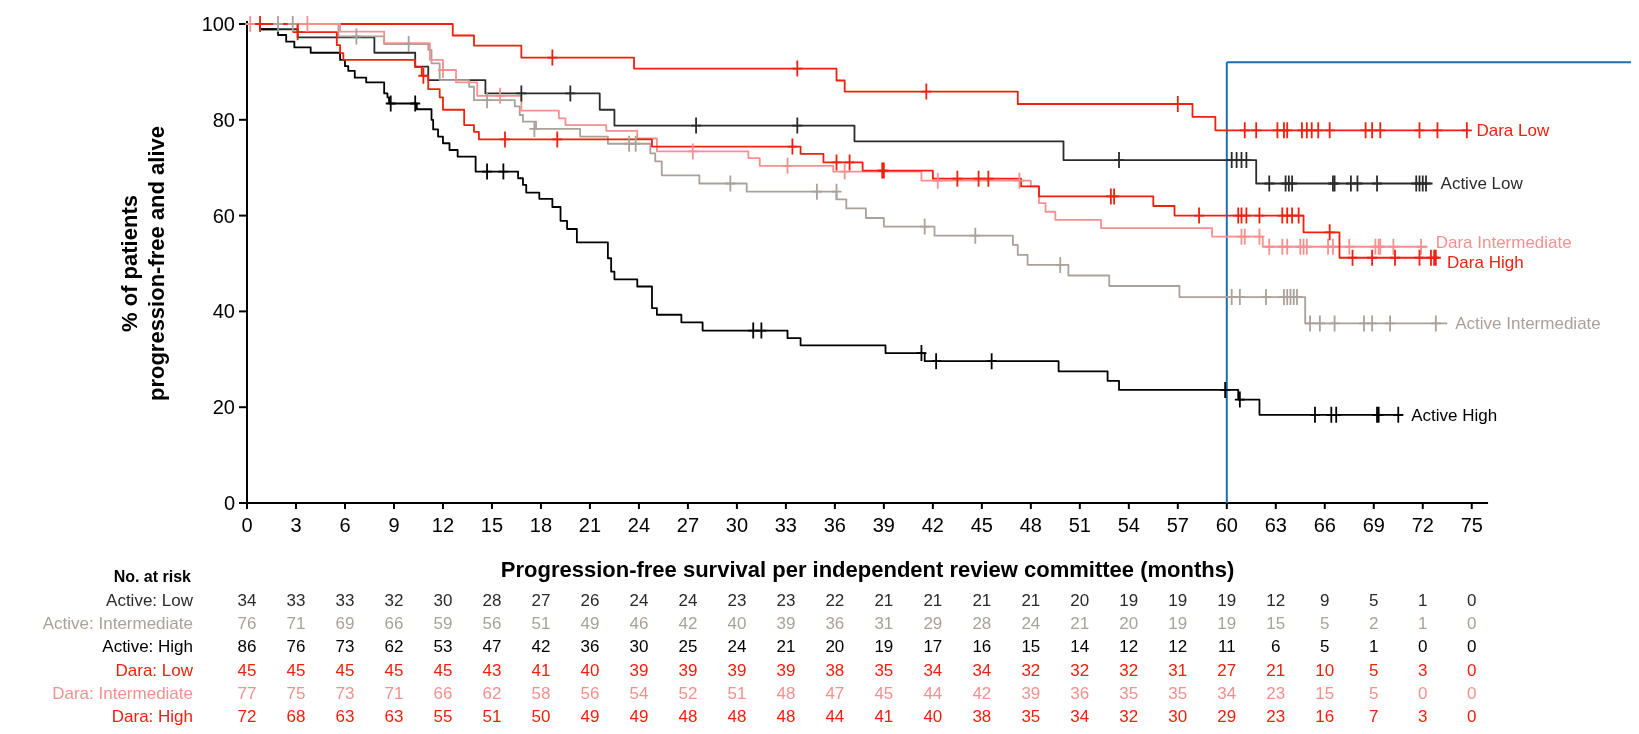 This screenshot has width=1639, height=734. Describe the element at coordinates (1079, 525) in the screenshot. I see `x-tick-label: 51` at that location.